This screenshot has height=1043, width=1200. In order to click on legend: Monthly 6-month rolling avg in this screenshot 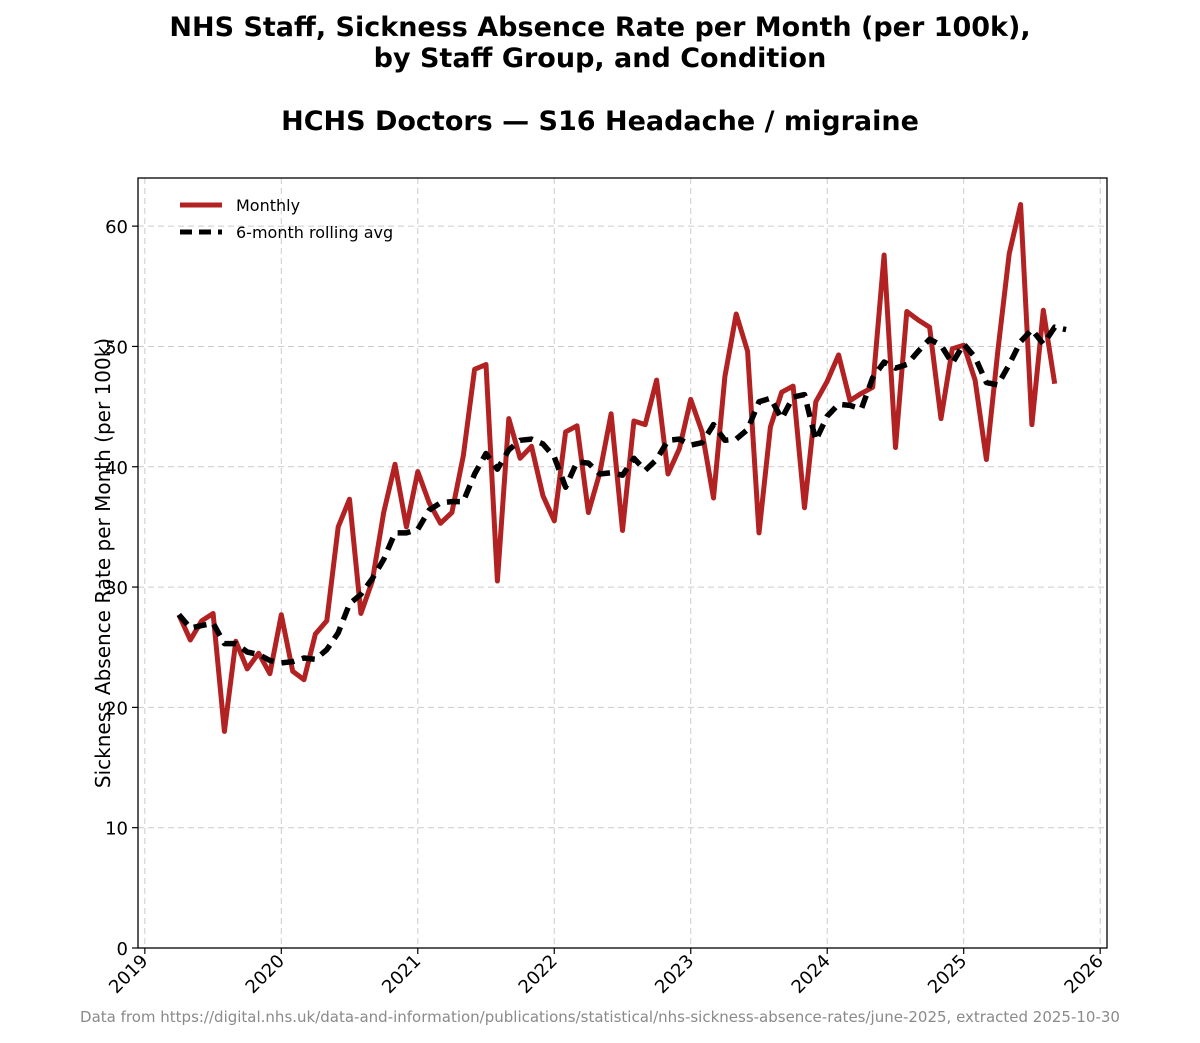, I will do `click(286, 219)`.